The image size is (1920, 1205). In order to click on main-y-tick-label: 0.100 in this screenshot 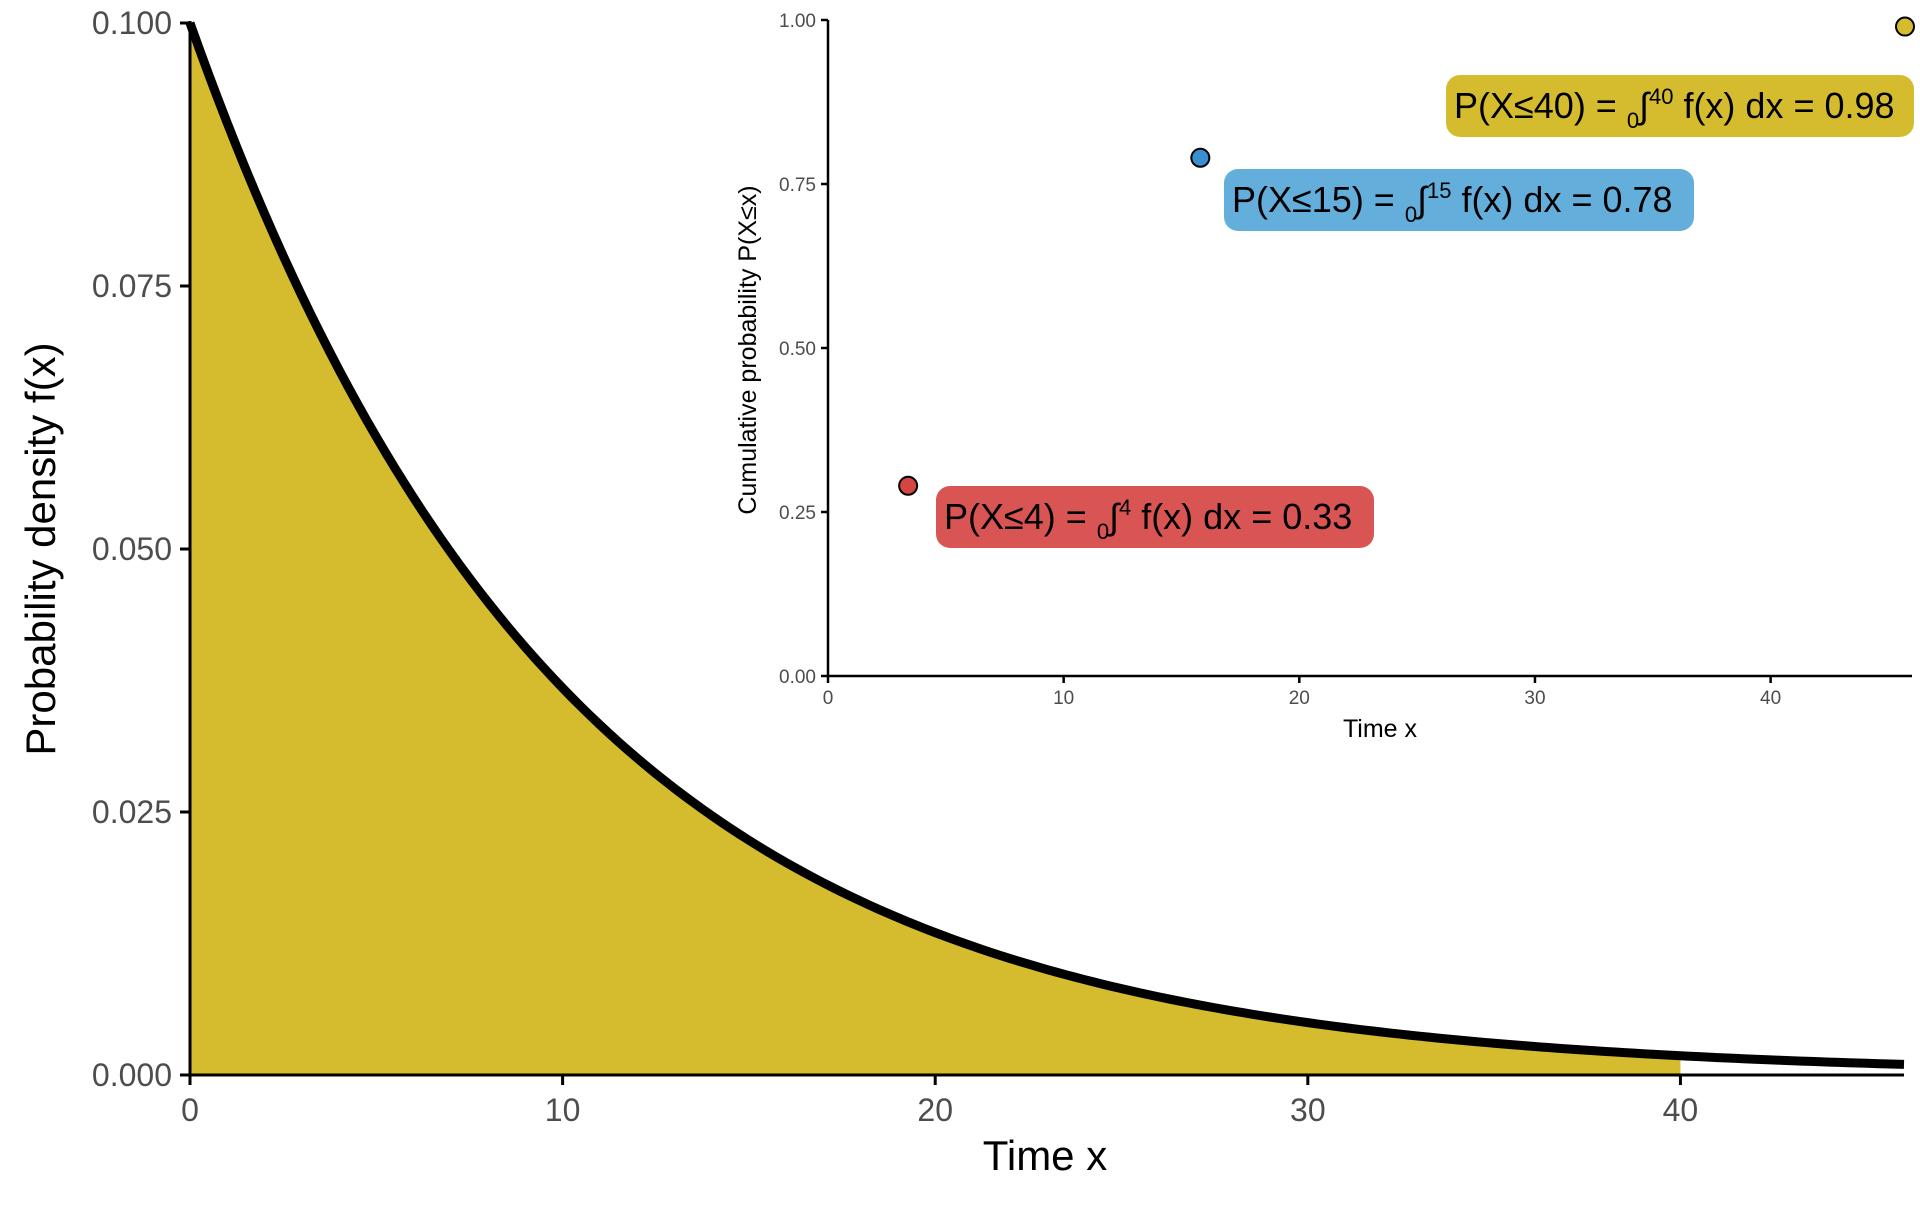, I will do `click(132, 23)`.